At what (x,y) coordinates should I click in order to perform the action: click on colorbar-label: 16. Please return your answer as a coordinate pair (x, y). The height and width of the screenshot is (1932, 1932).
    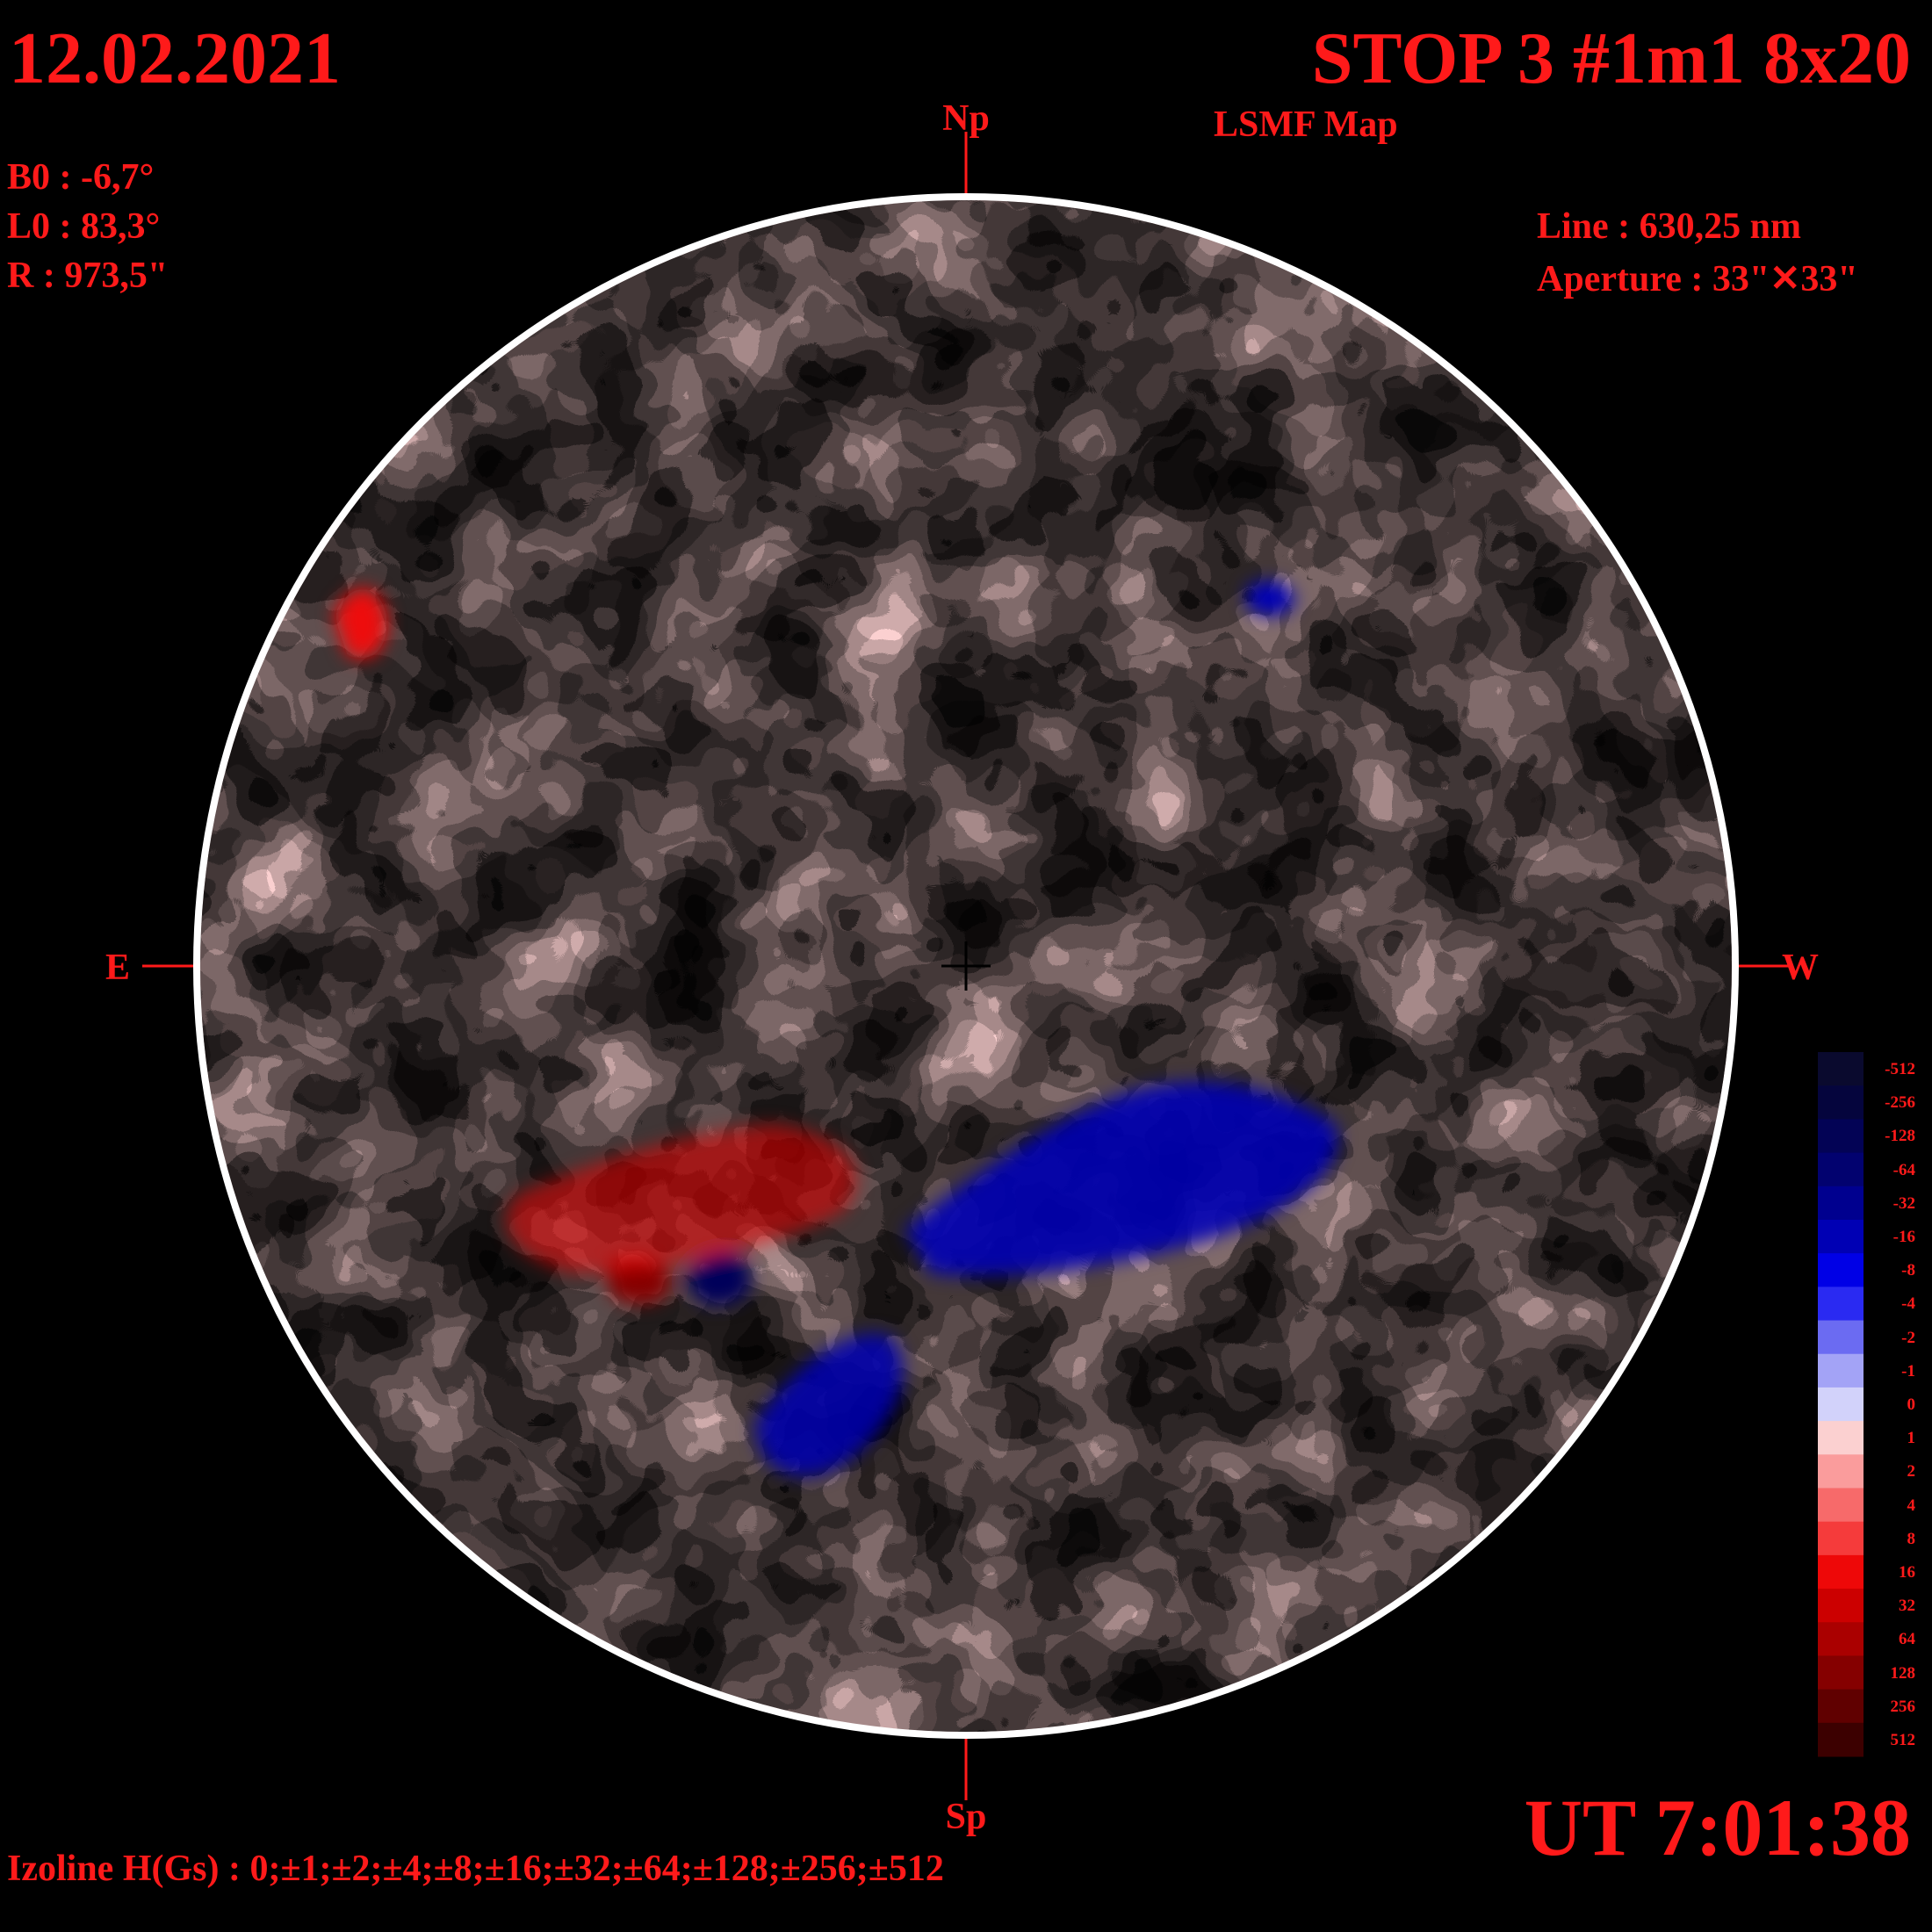
    Looking at the image, I should click on (1907, 1572).